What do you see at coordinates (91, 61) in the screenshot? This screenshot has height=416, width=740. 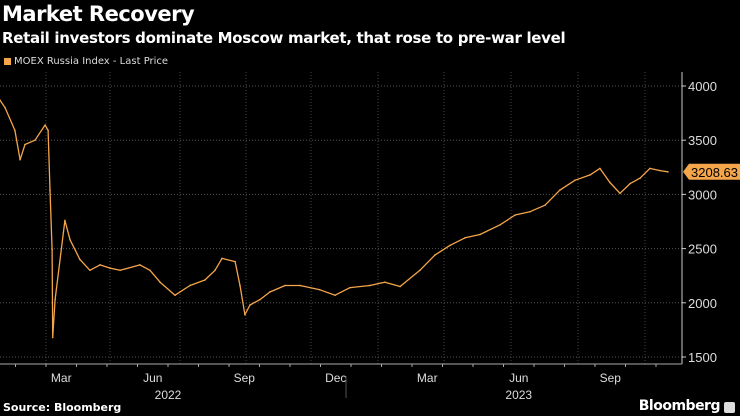 I see `legend-label: MOEX Russia Index - Last Price` at bounding box center [91, 61].